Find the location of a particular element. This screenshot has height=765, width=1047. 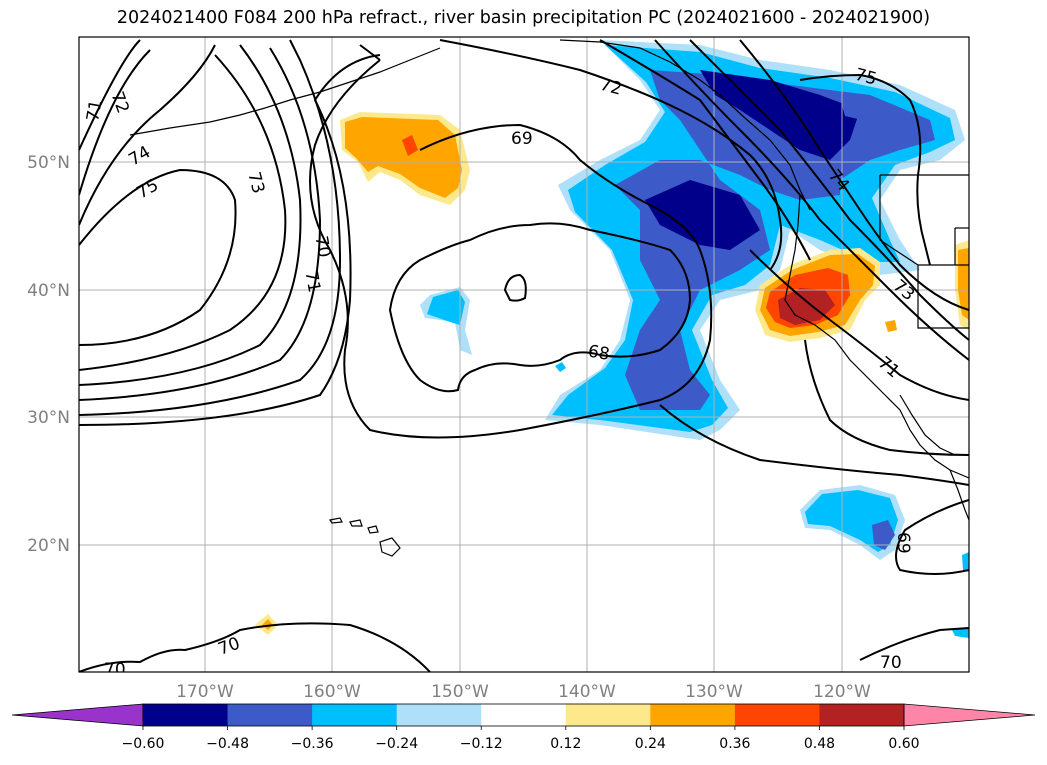

coast-baja-gulf is located at coordinates (927, 425).